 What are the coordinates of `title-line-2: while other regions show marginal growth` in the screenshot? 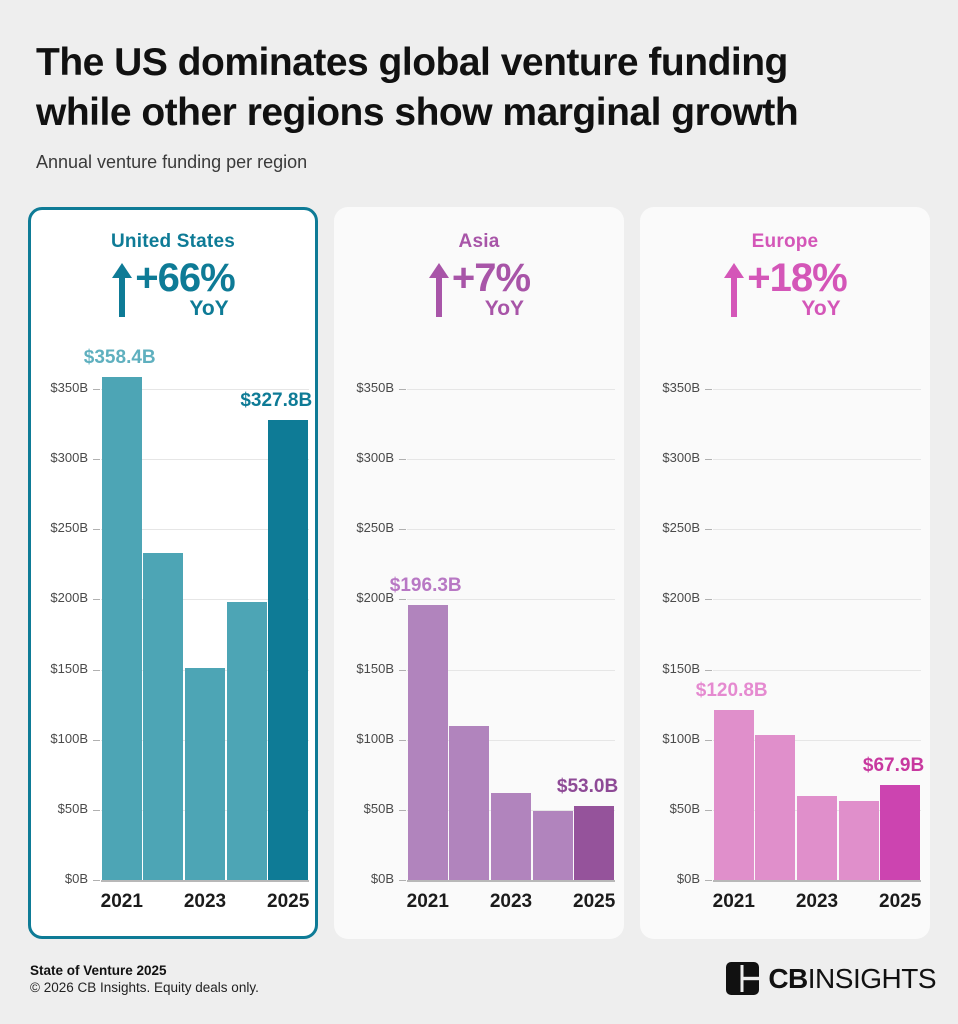 It's located at (417, 112).